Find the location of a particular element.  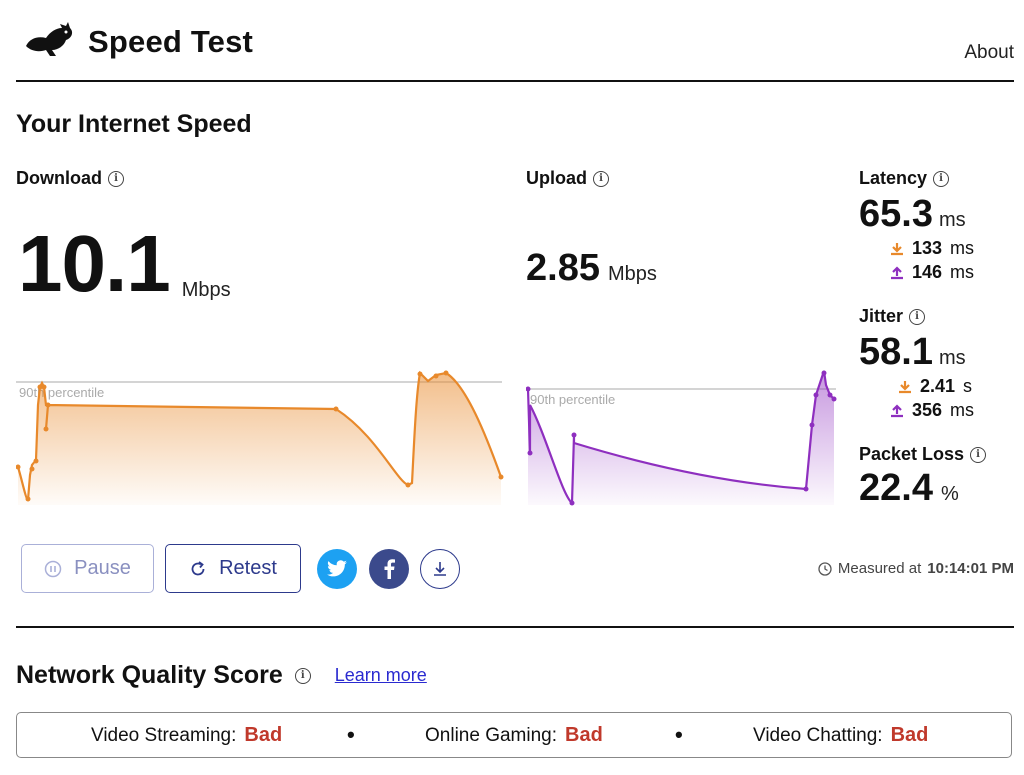

latency-value: 65.3 is located at coordinates (896, 214).